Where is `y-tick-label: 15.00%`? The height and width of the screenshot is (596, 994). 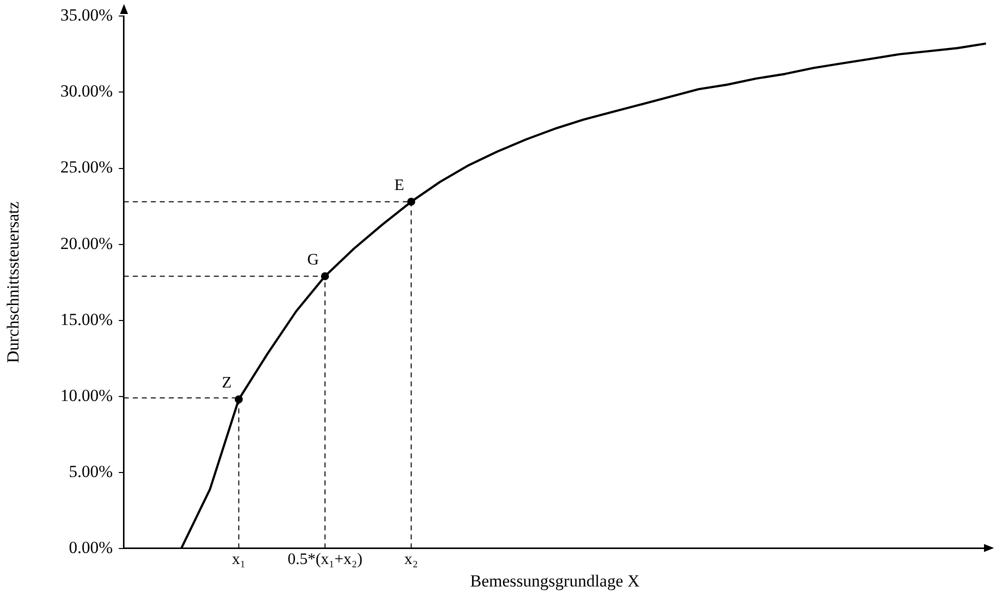
y-tick-label: 15.00% is located at coordinates (86, 319).